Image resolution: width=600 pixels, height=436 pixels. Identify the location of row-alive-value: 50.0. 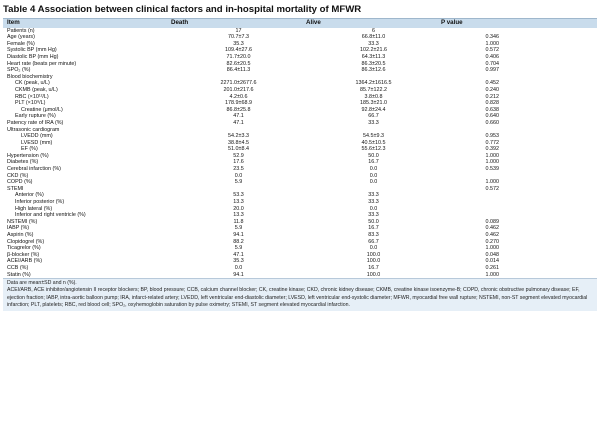
(373, 155).